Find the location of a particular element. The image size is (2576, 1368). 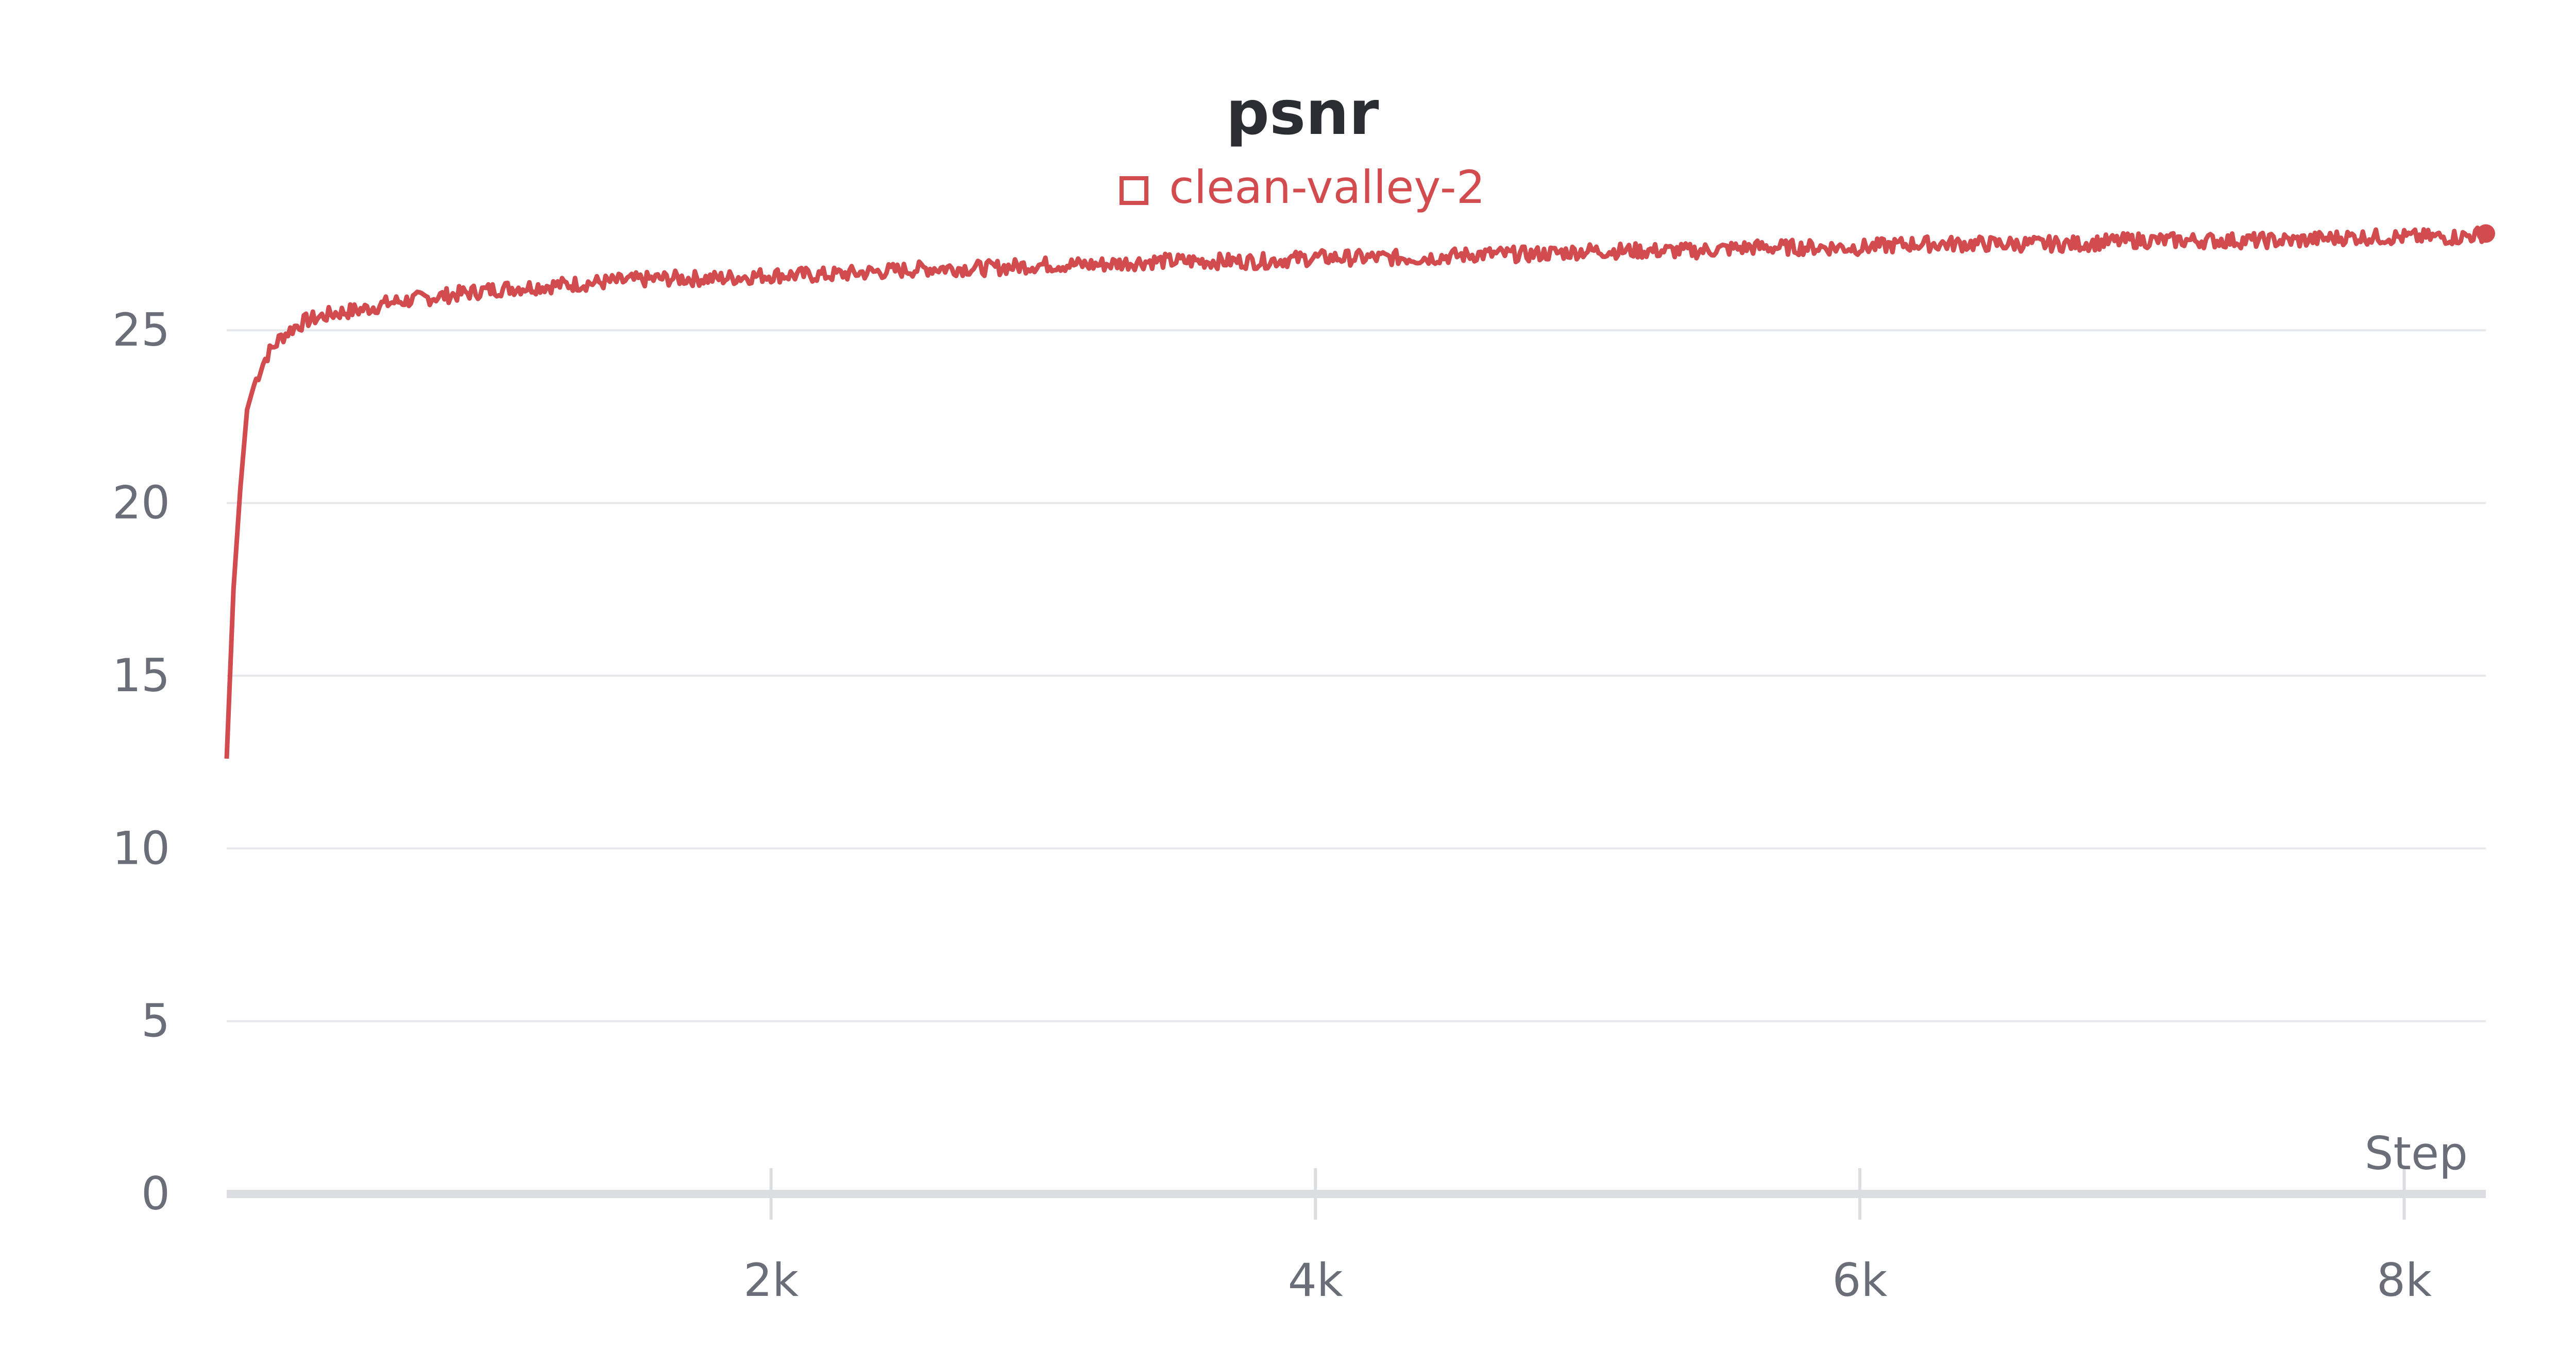

x-tick-label-1: 4k is located at coordinates (1315, 1280).